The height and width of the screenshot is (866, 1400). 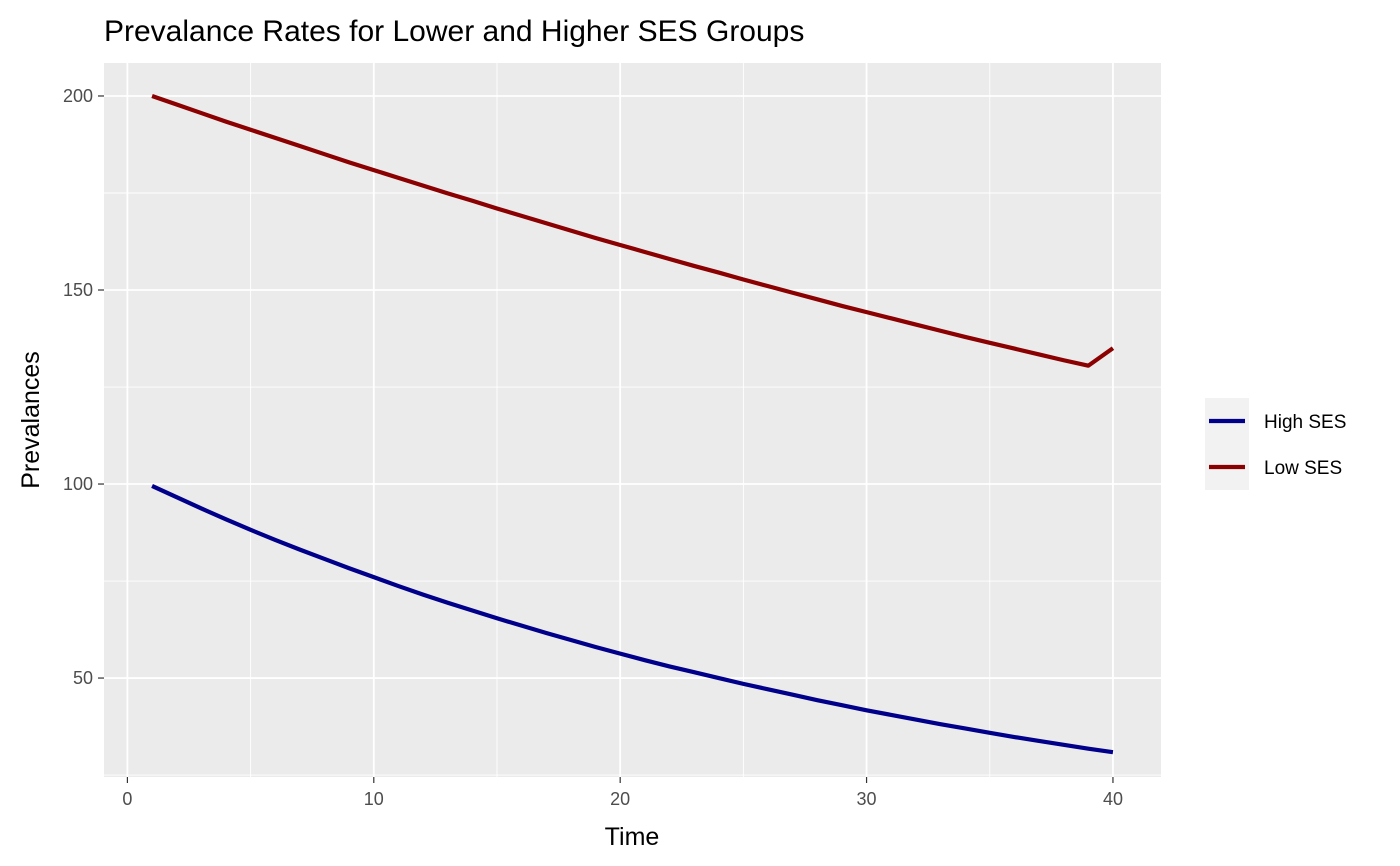 What do you see at coordinates (1113, 799) in the screenshot?
I see `x-tick-label: 40` at bounding box center [1113, 799].